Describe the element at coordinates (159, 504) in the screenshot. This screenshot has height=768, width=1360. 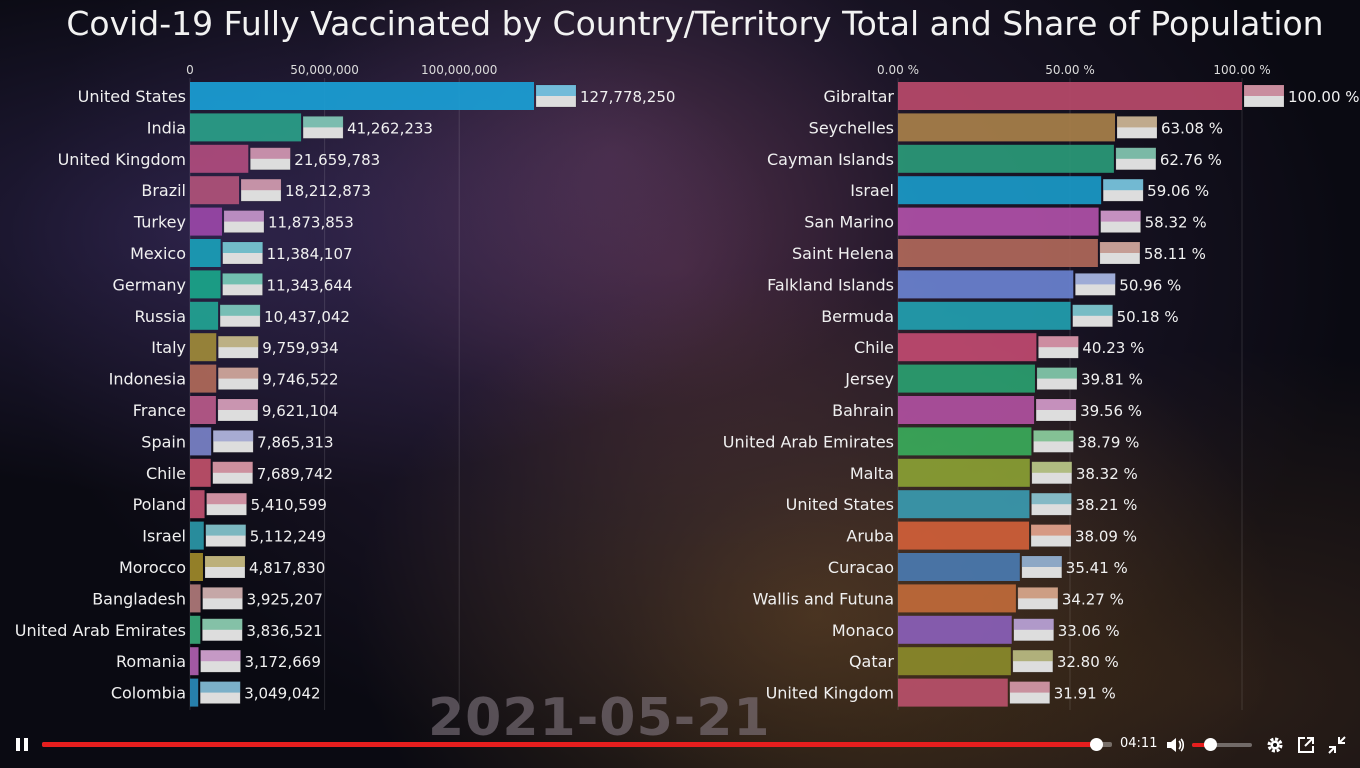
I see `total-category-label: Poland` at that location.